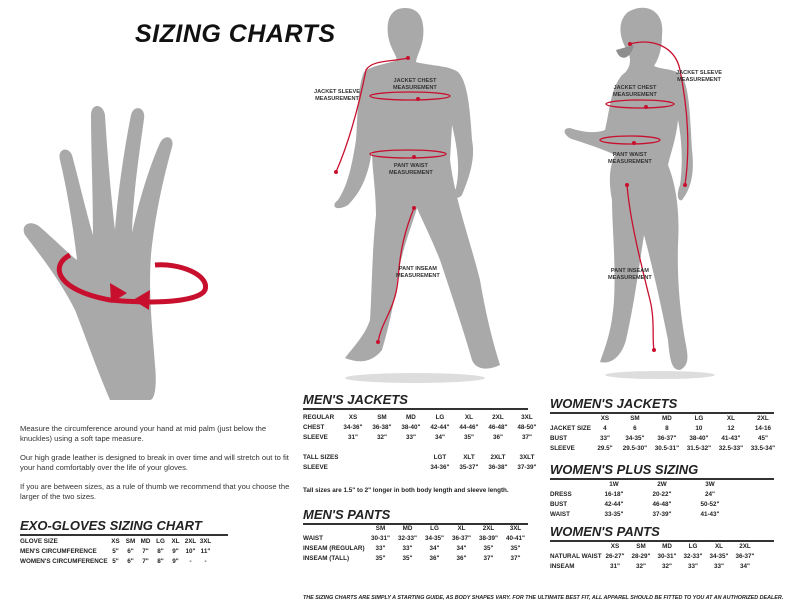  I want to click on row-label: WAIST, so click(560, 514).